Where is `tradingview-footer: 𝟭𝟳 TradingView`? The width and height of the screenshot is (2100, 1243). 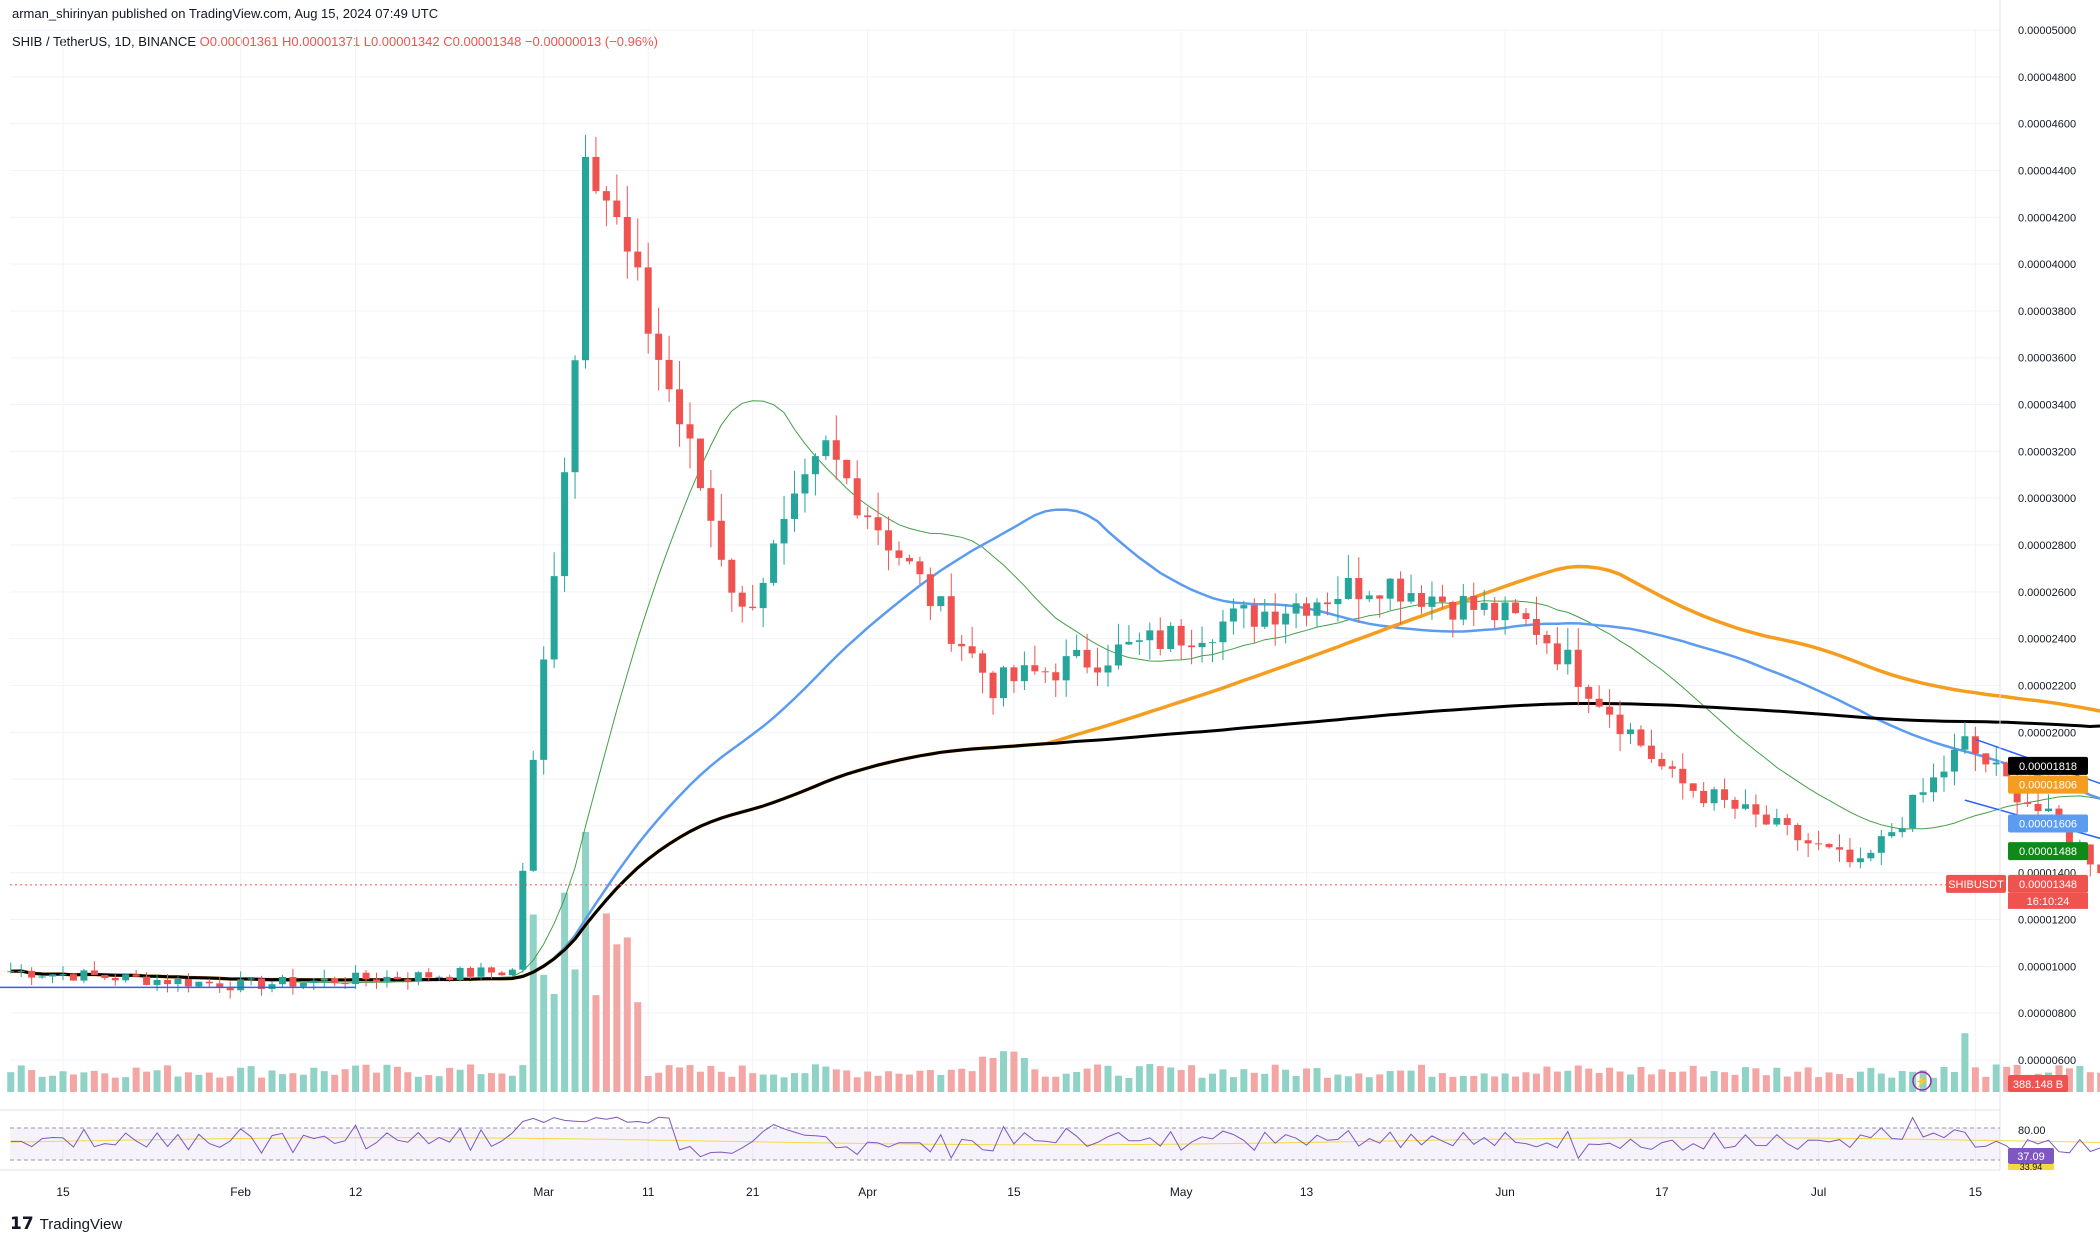 tradingview-footer: 𝟭𝟳 TradingView is located at coordinates (66, 1224).